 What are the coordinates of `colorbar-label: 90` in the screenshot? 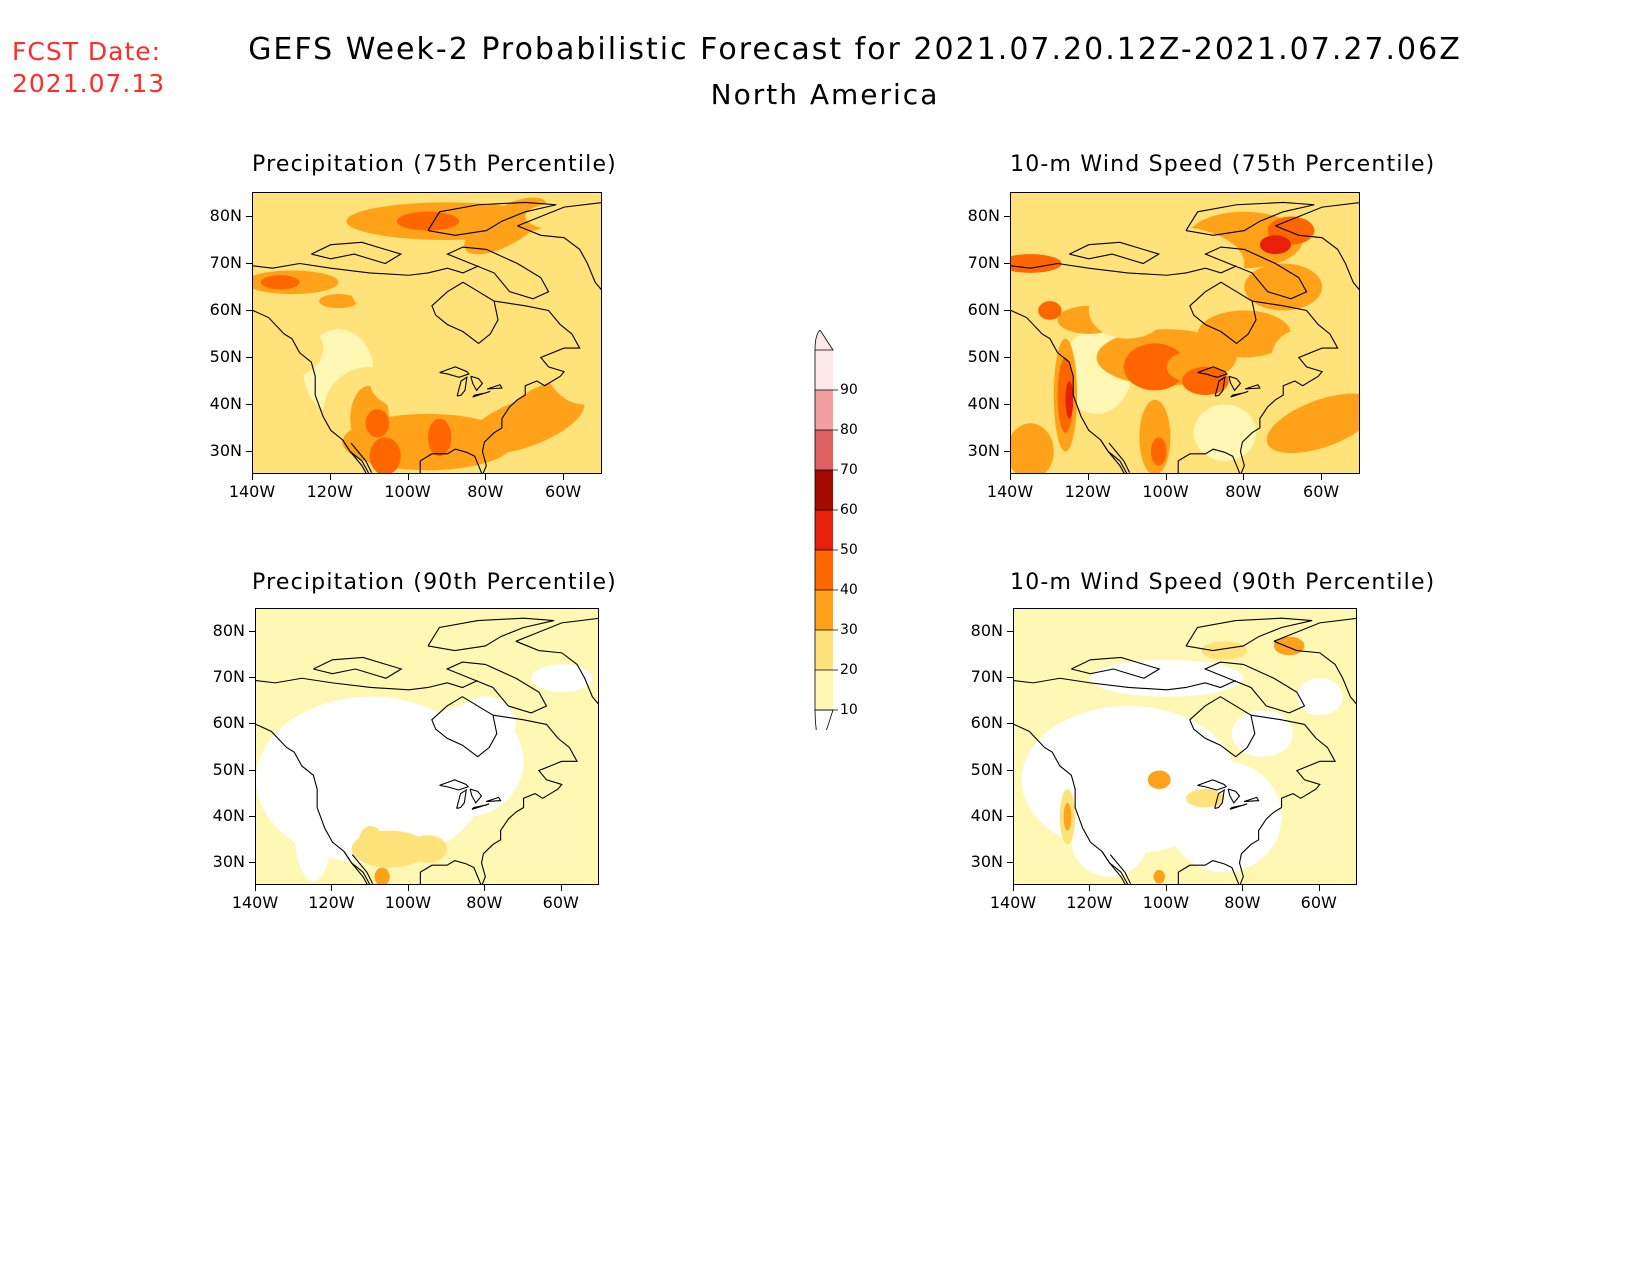 It's located at (849, 390).